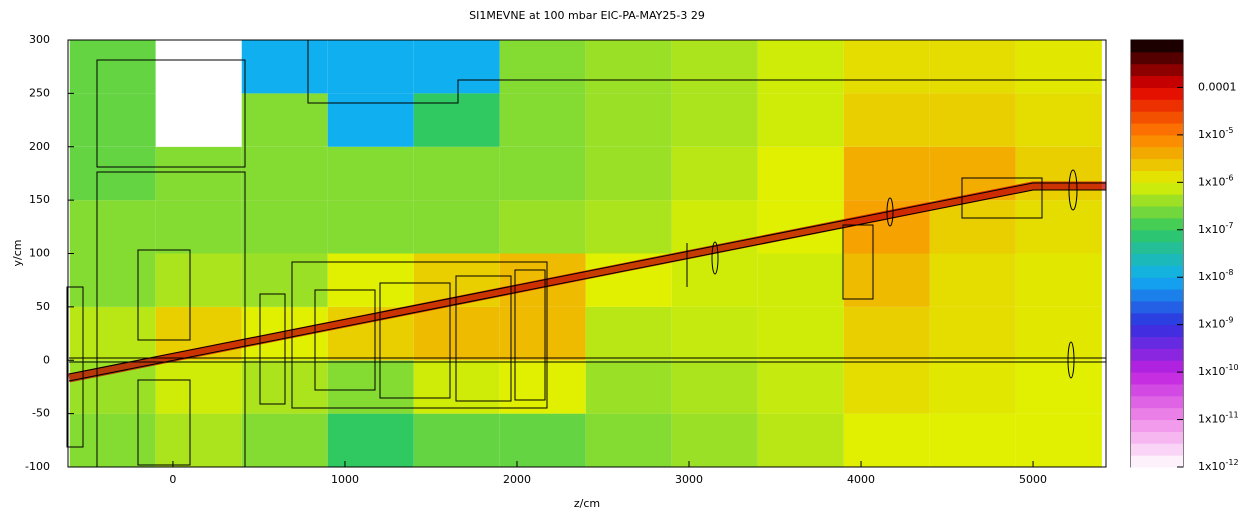 Image resolution: width=1254 pixels, height=516 pixels. Describe the element at coordinates (39, 199) in the screenshot. I see `y-tick-label: 150` at that location.